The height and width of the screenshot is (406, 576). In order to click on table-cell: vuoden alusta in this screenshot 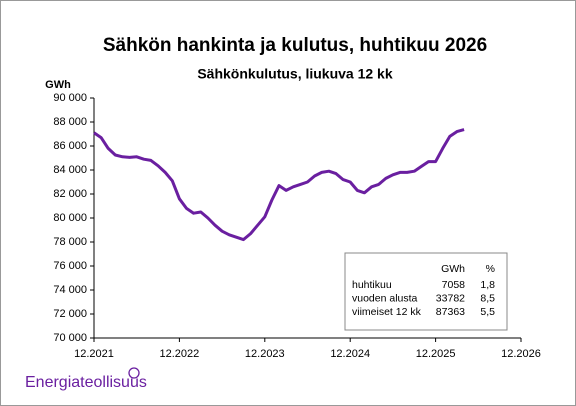, I will do `click(385, 298)`.